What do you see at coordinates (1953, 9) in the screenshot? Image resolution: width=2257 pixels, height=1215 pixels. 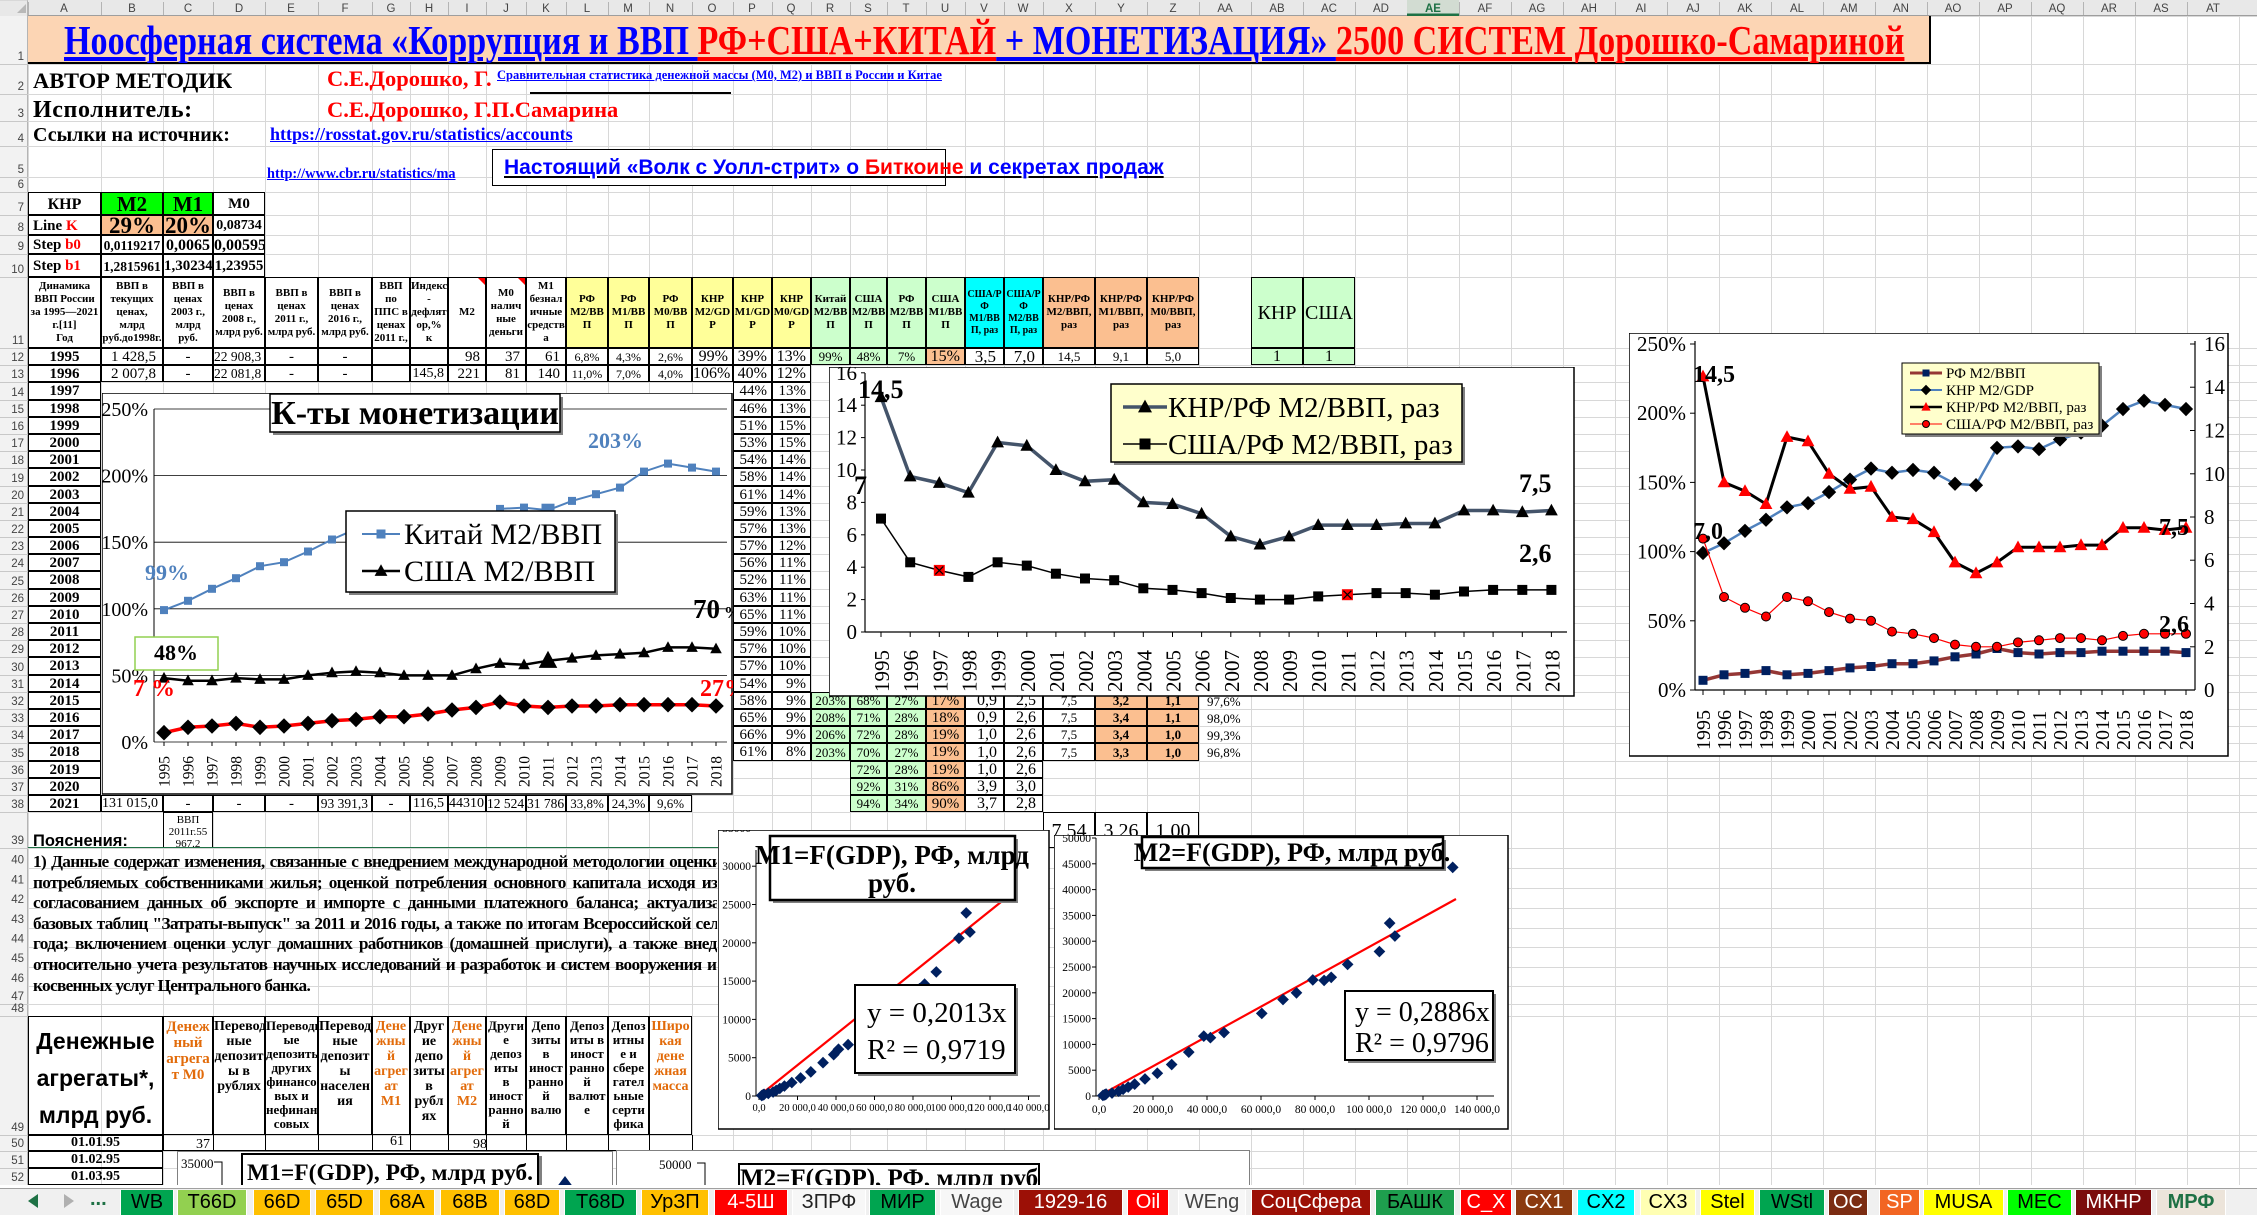 I see `svg-text: AO` at bounding box center [1953, 9].